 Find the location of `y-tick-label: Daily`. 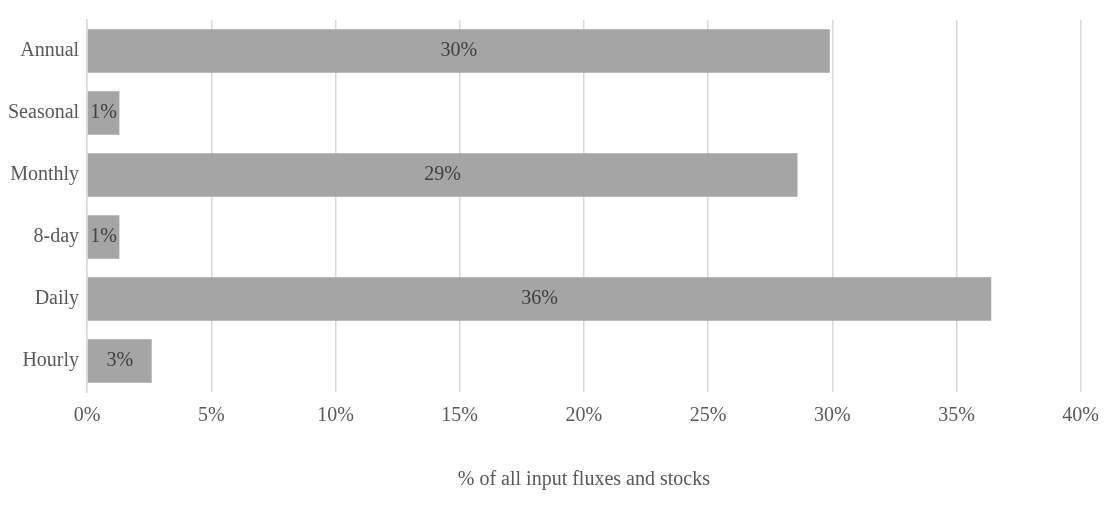

y-tick-label: Daily is located at coordinates (57, 298).